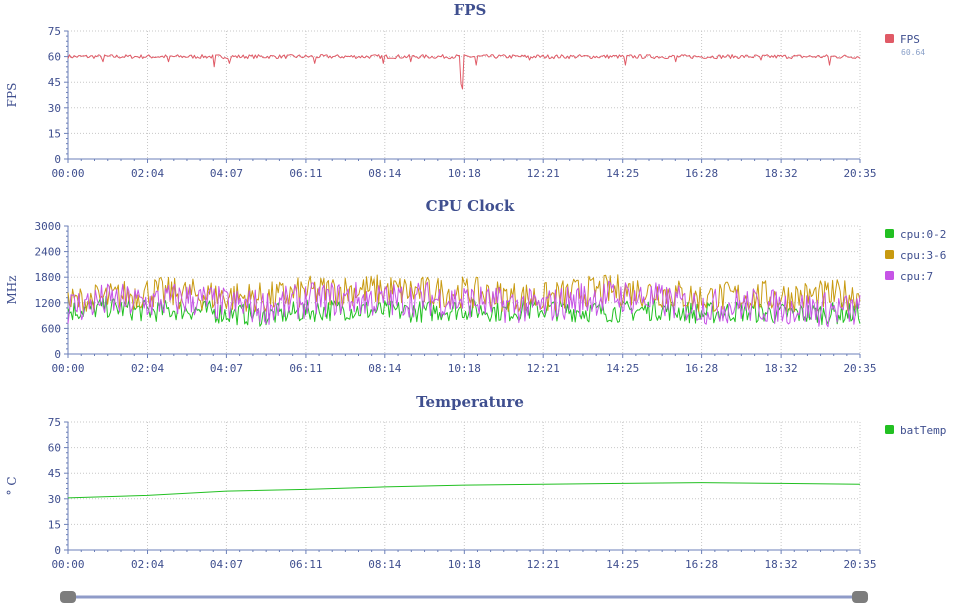  I want to click on legend-label: FPS, so click(910, 39).